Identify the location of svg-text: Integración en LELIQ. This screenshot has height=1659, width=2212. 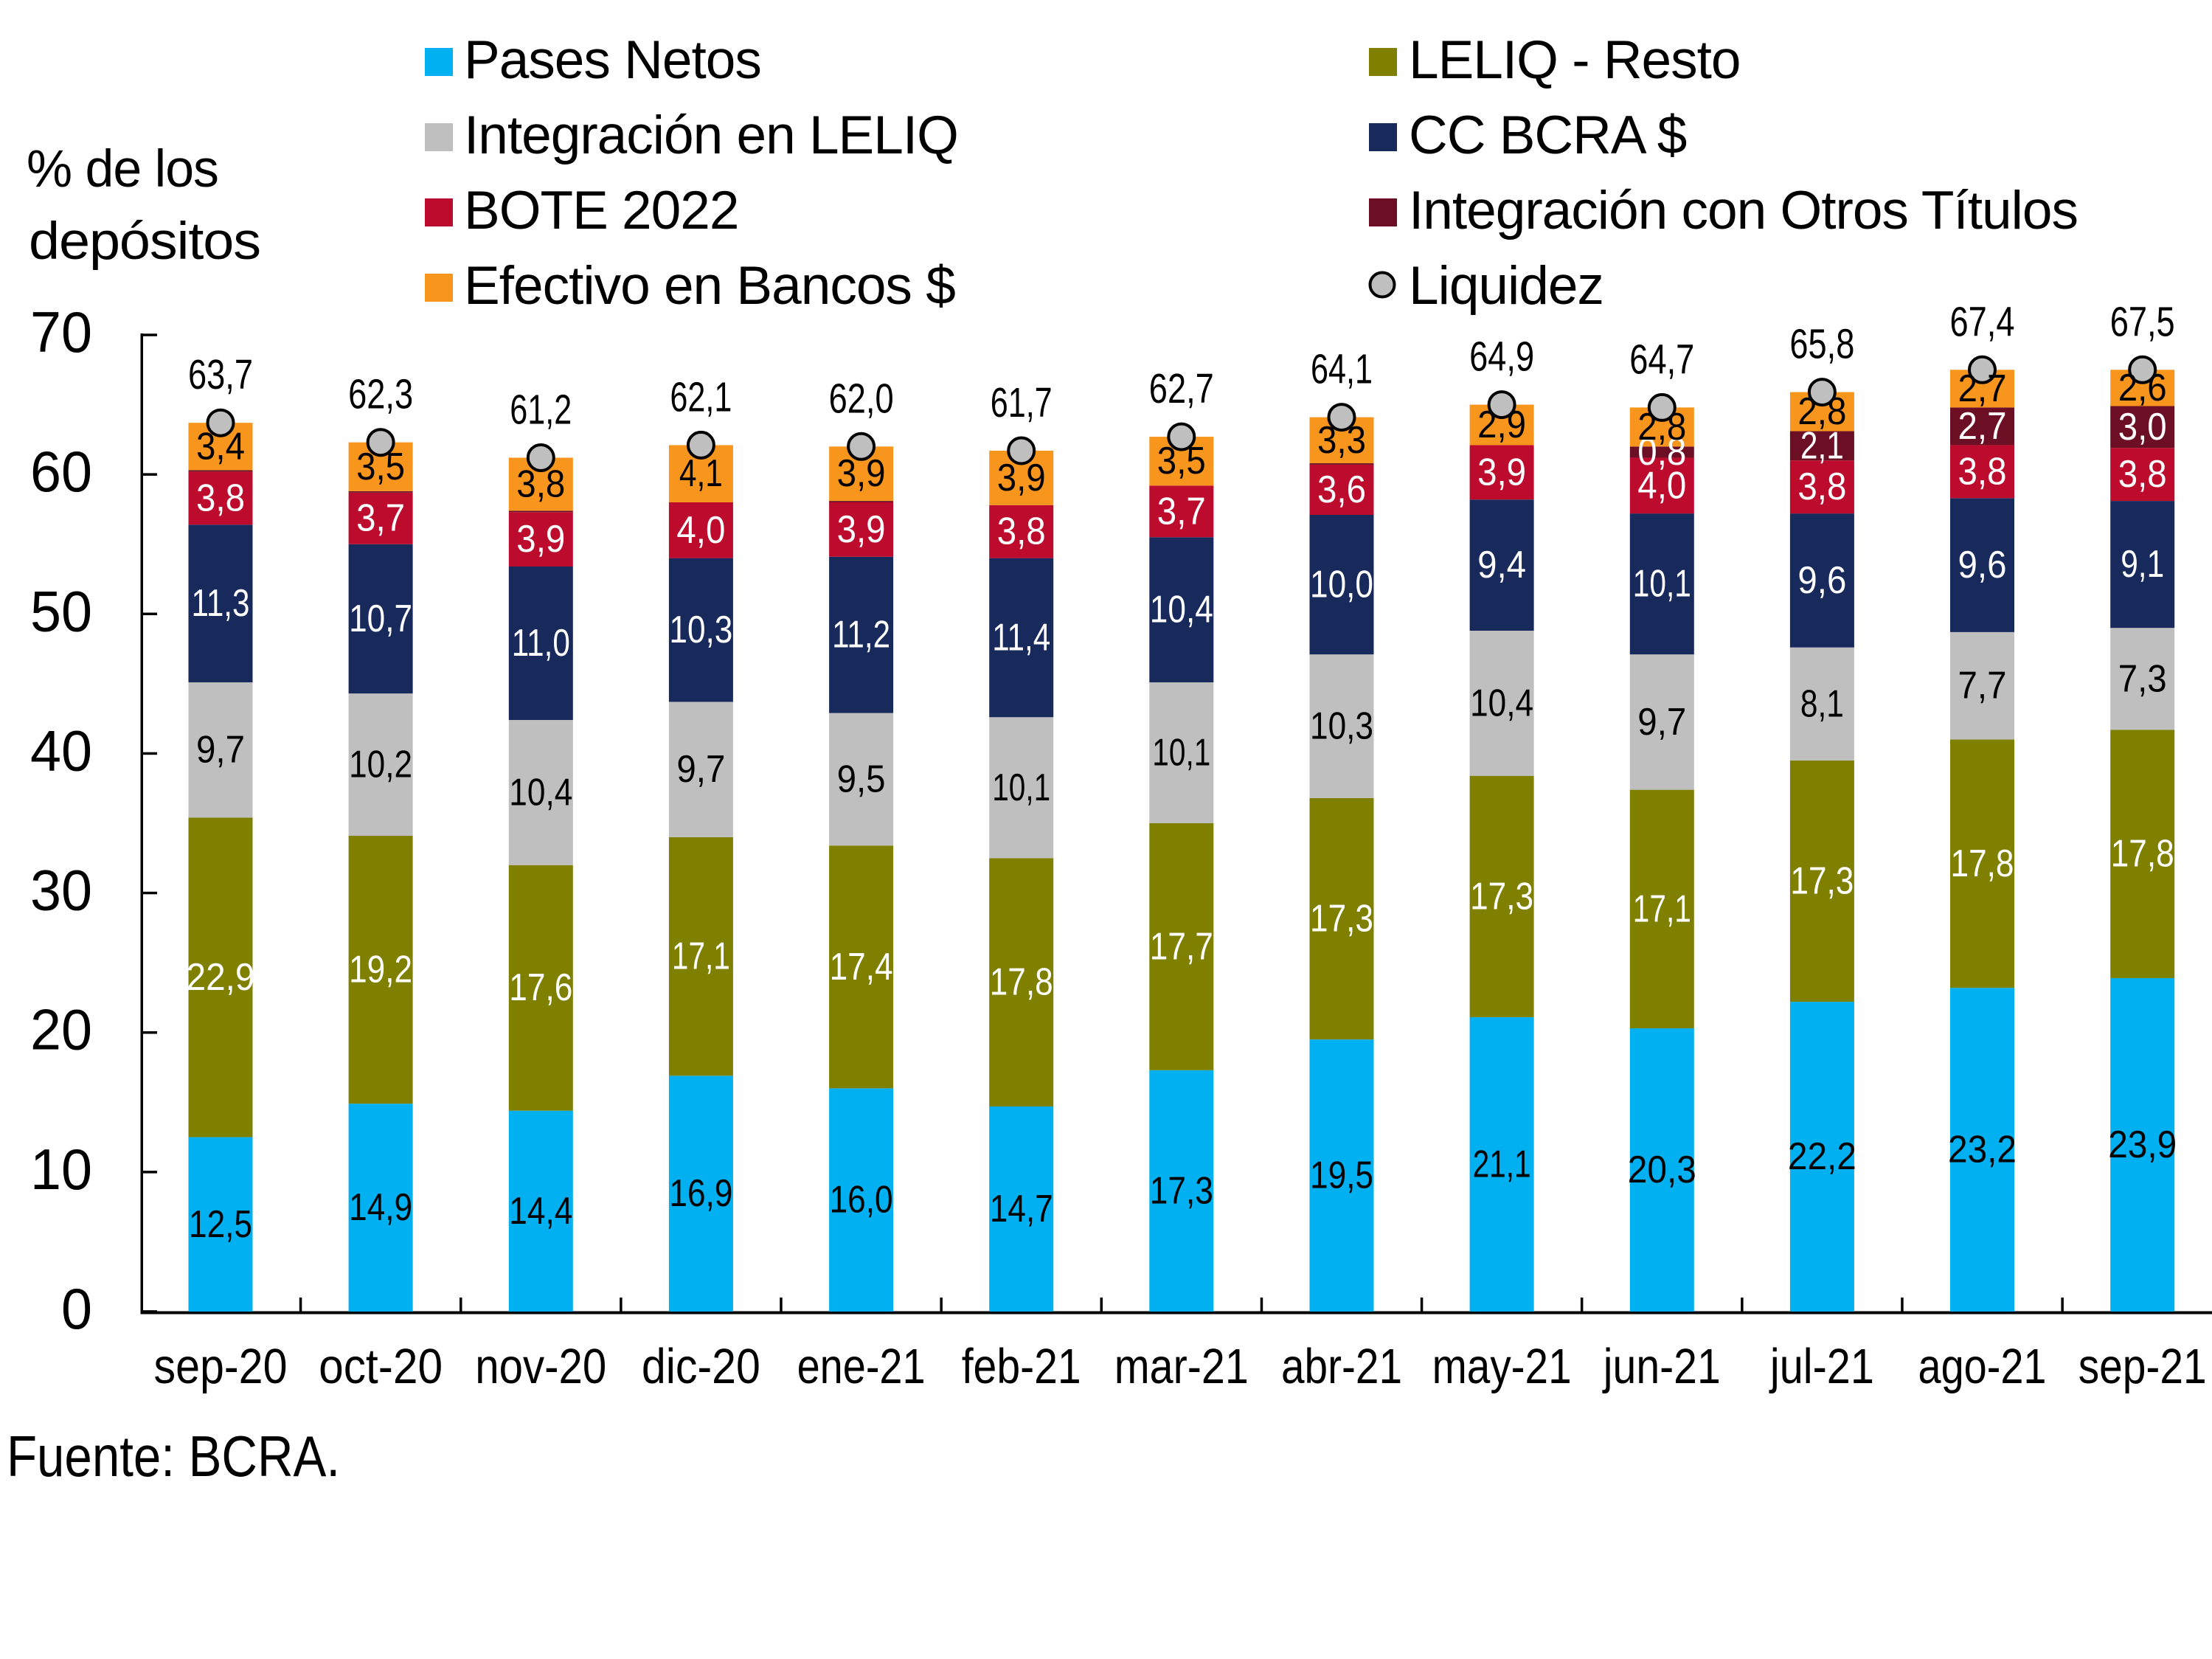
(711, 135).